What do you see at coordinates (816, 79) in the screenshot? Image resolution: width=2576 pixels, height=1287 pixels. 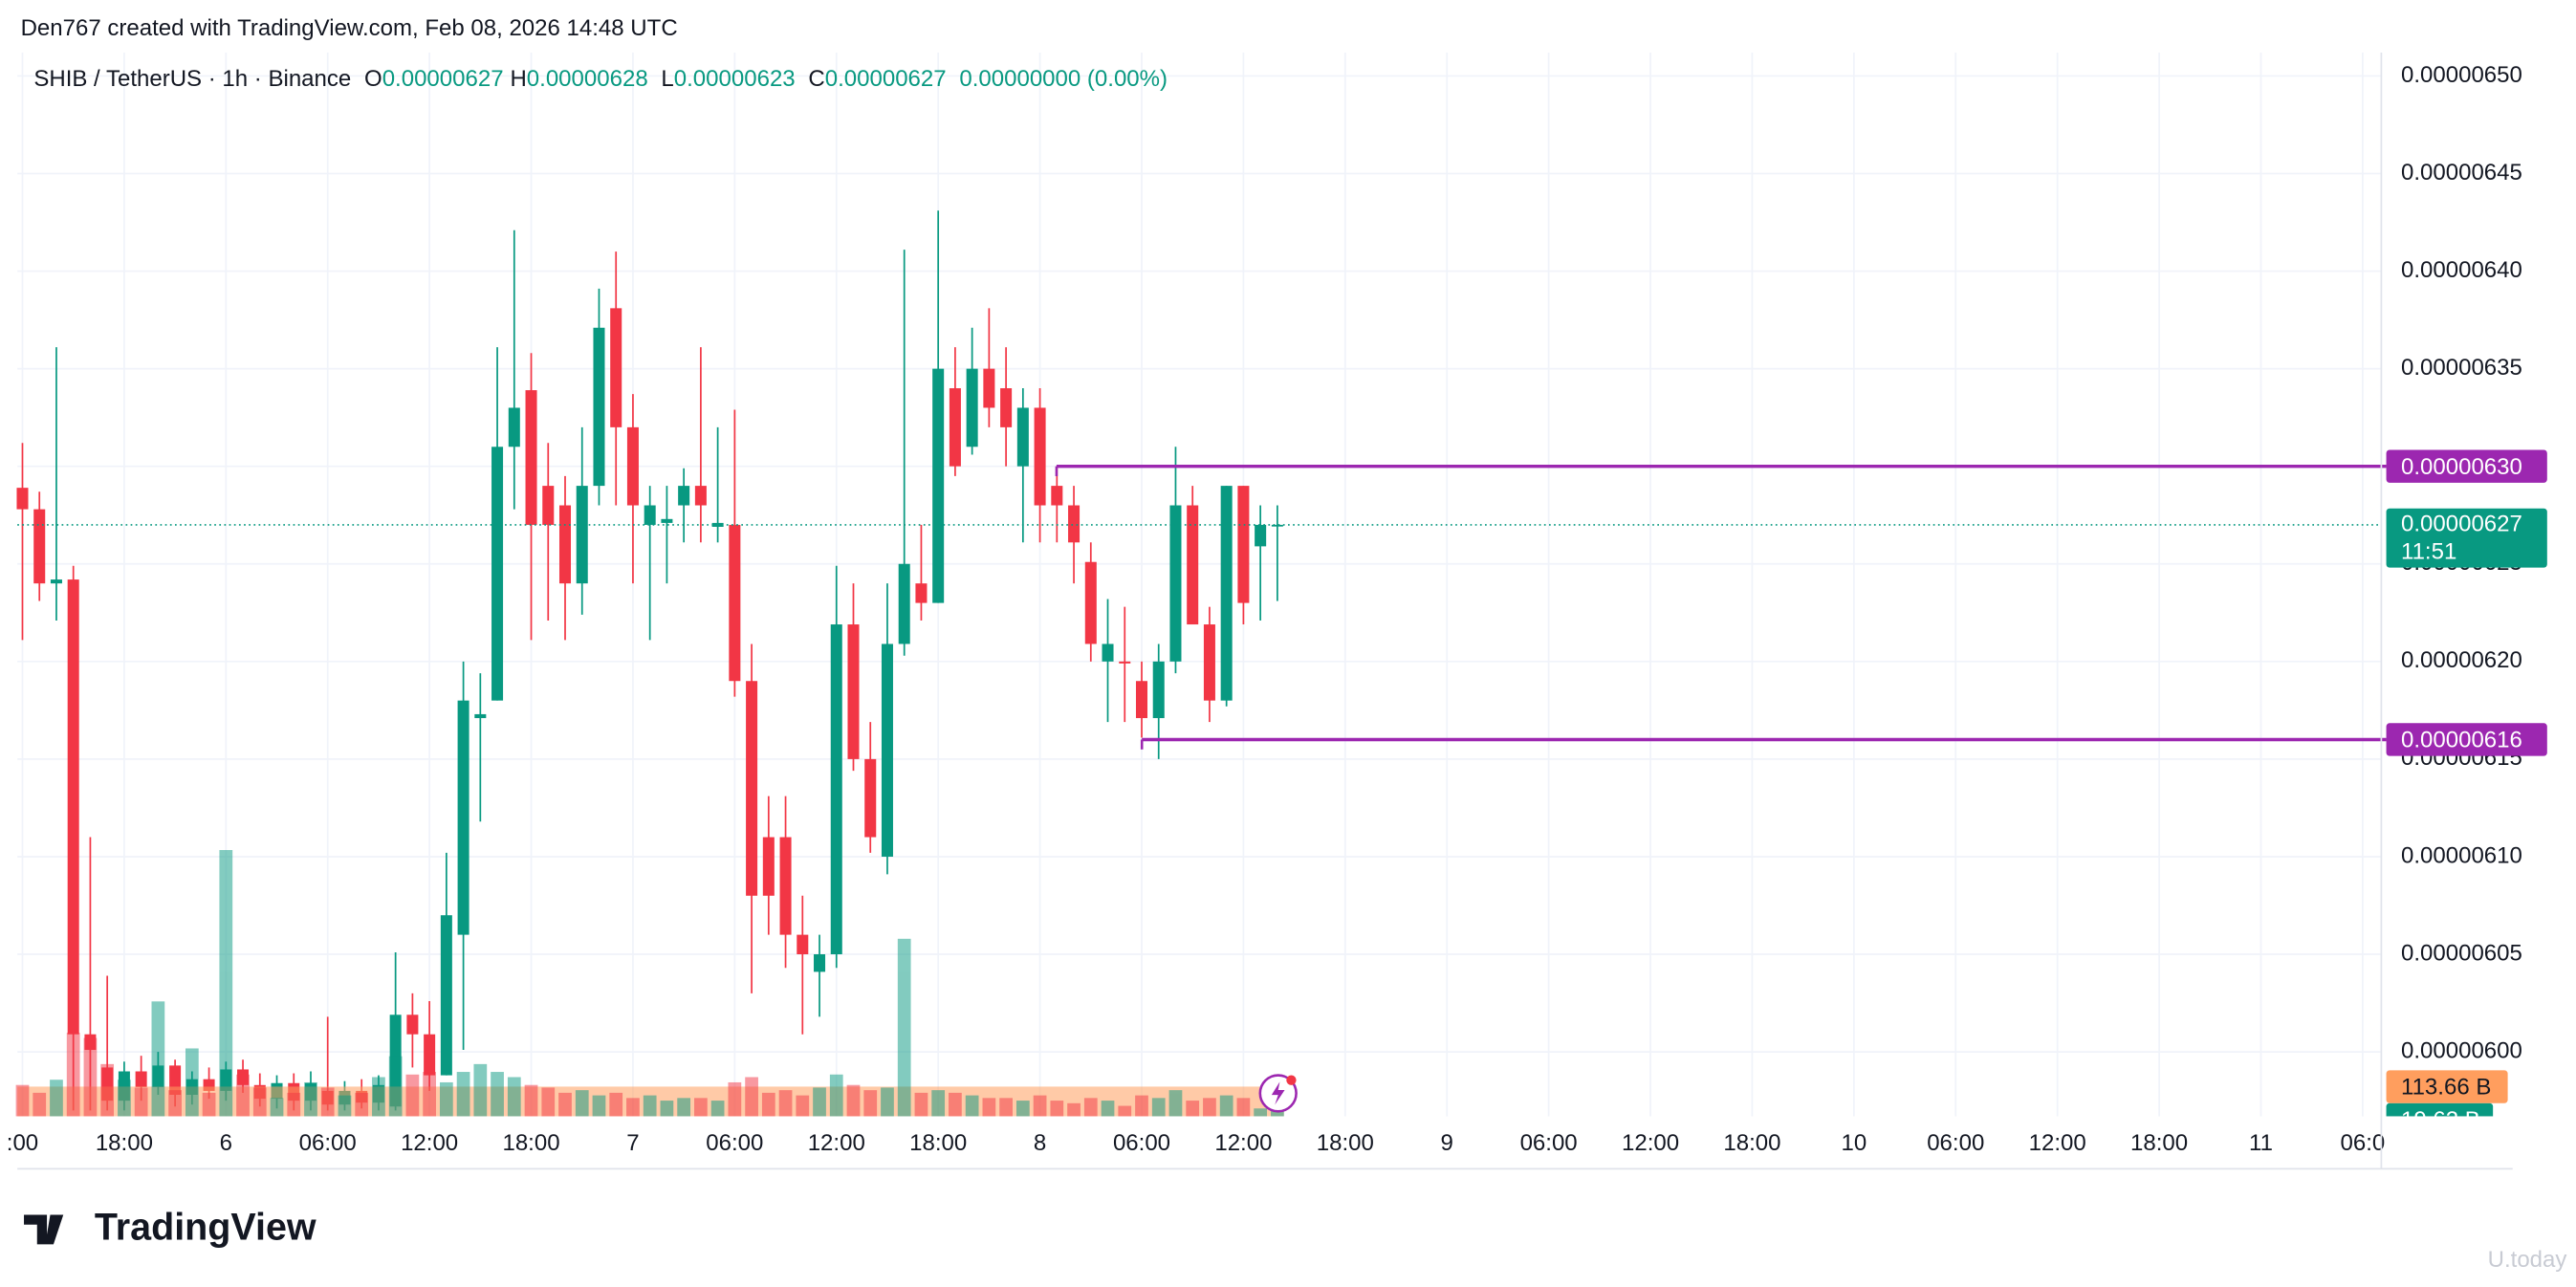 I see `legend-key: C` at bounding box center [816, 79].